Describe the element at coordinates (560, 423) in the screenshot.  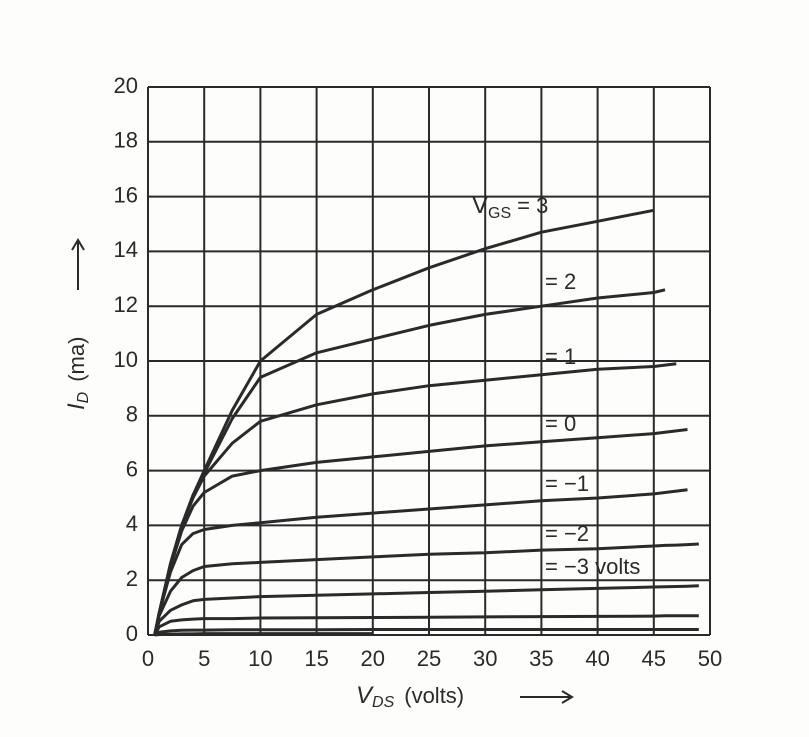
I see `curve-label: = 0` at that location.